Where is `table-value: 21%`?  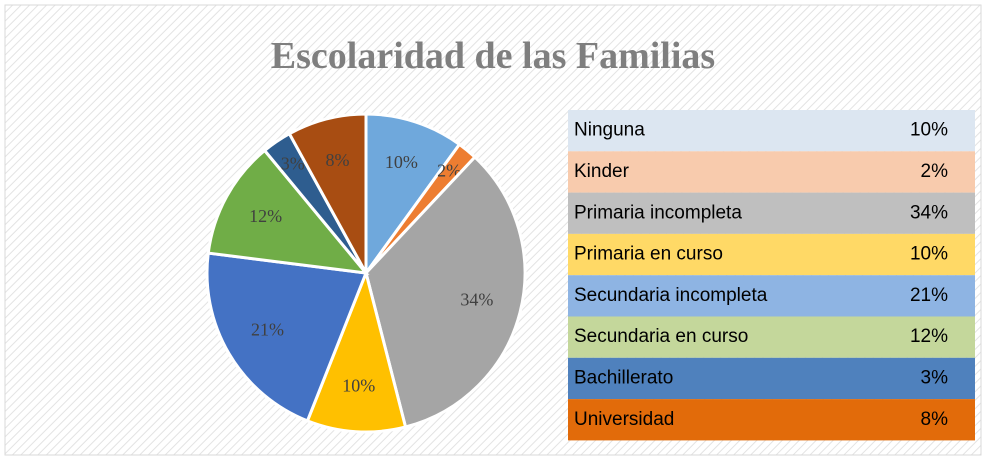
table-value: 21% is located at coordinates (929, 295).